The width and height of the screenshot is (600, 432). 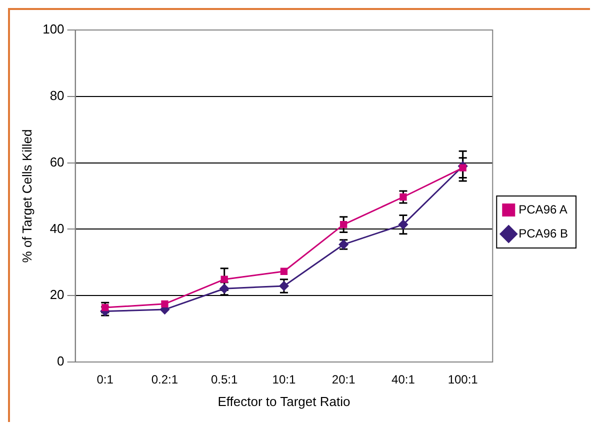 What do you see at coordinates (404, 379) in the screenshot?
I see `x-tick-label: 40:1` at bounding box center [404, 379].